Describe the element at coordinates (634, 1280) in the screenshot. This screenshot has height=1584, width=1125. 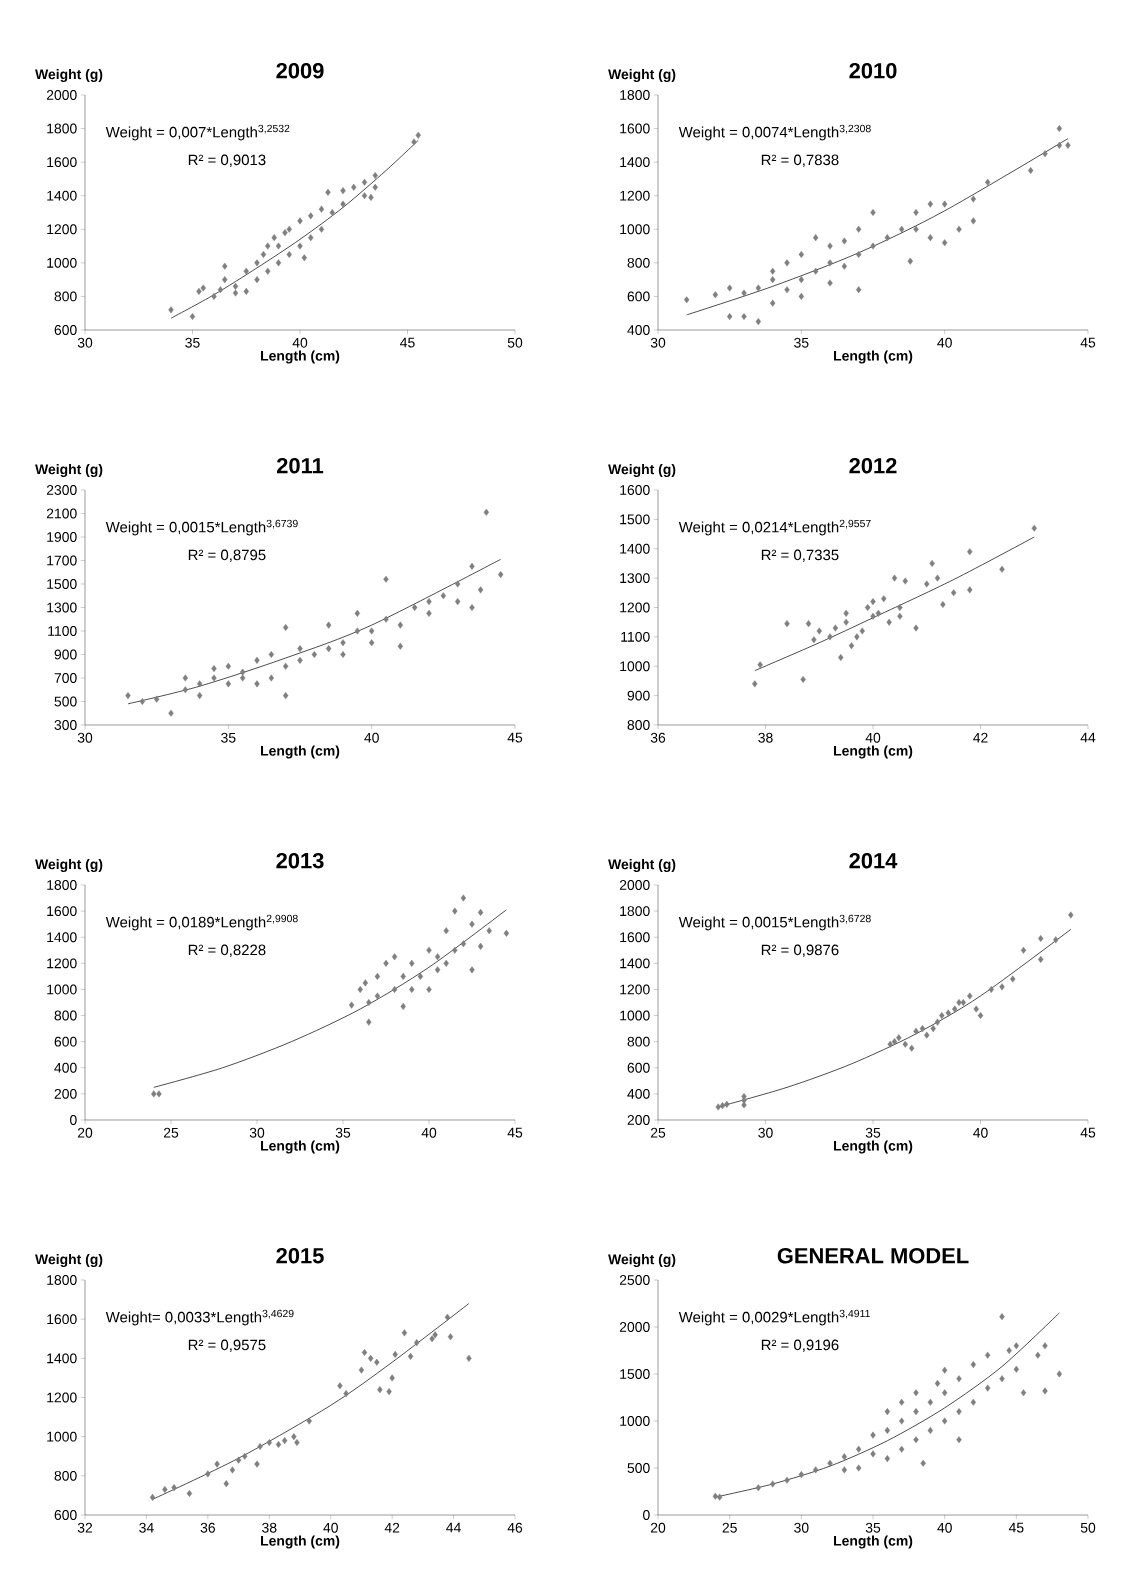
I see `y-tick-label: 2500` at that location.